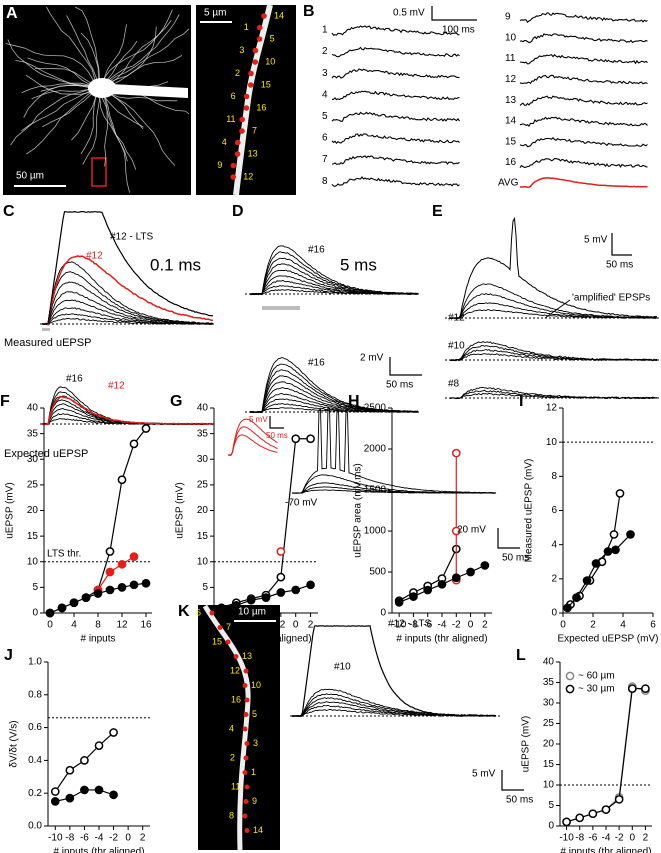  What do you see at coordinates (33, 536) in the screenshot?
I see `y-tick-label: 15` at bounding box center [33, 536].